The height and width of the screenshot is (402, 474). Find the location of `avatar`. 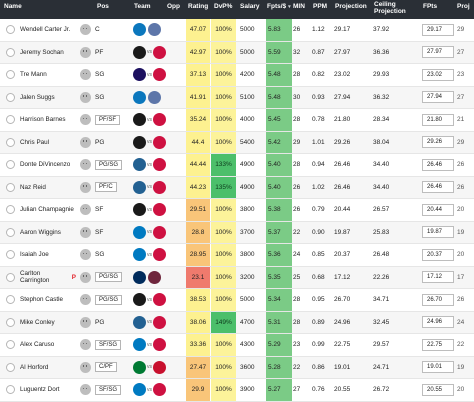

avatar is located at coordinates (85, 233).